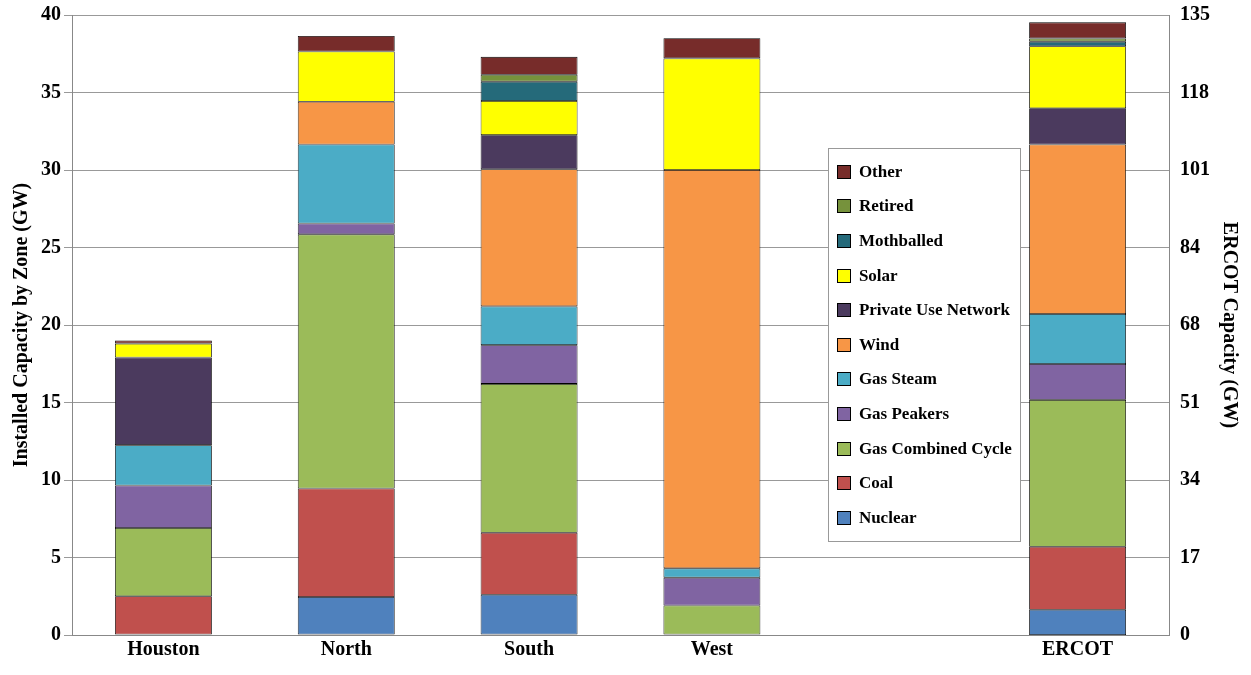 This screenshot has width=1251, height=675. I want to click on legend-label: Nuclear, so click(887, 517).